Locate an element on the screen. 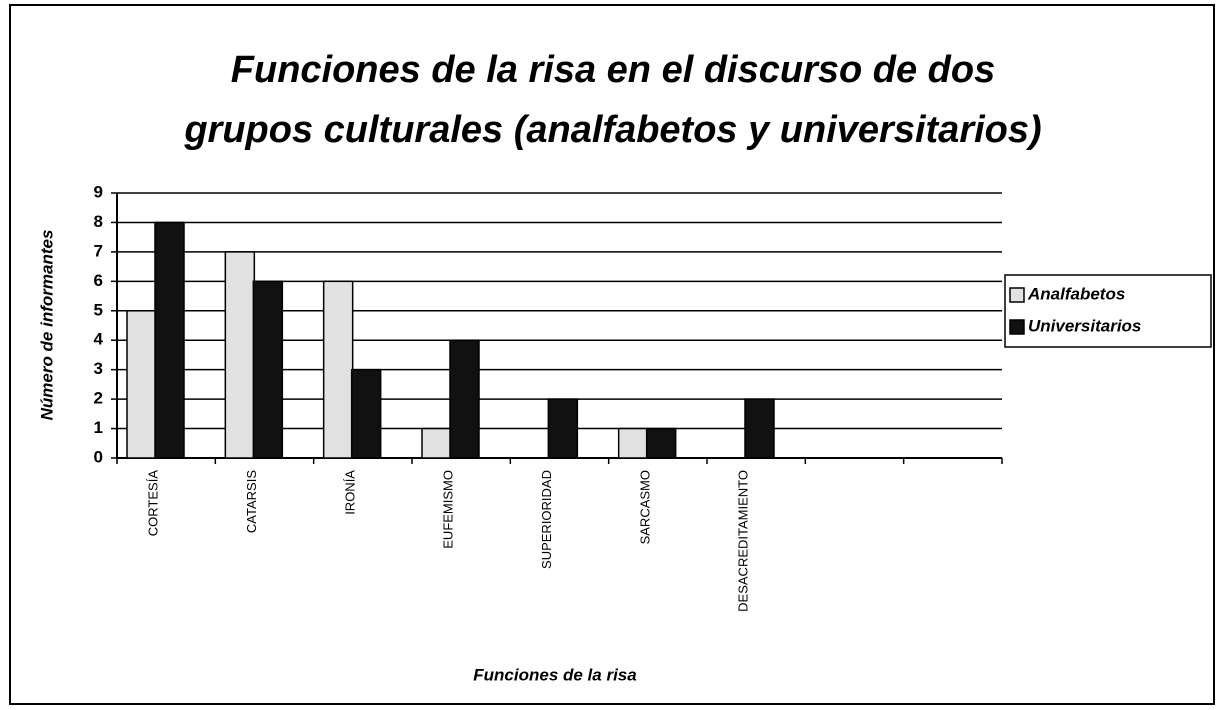  x-tick-label: IRONÍA is located at coordinates (349, 492).